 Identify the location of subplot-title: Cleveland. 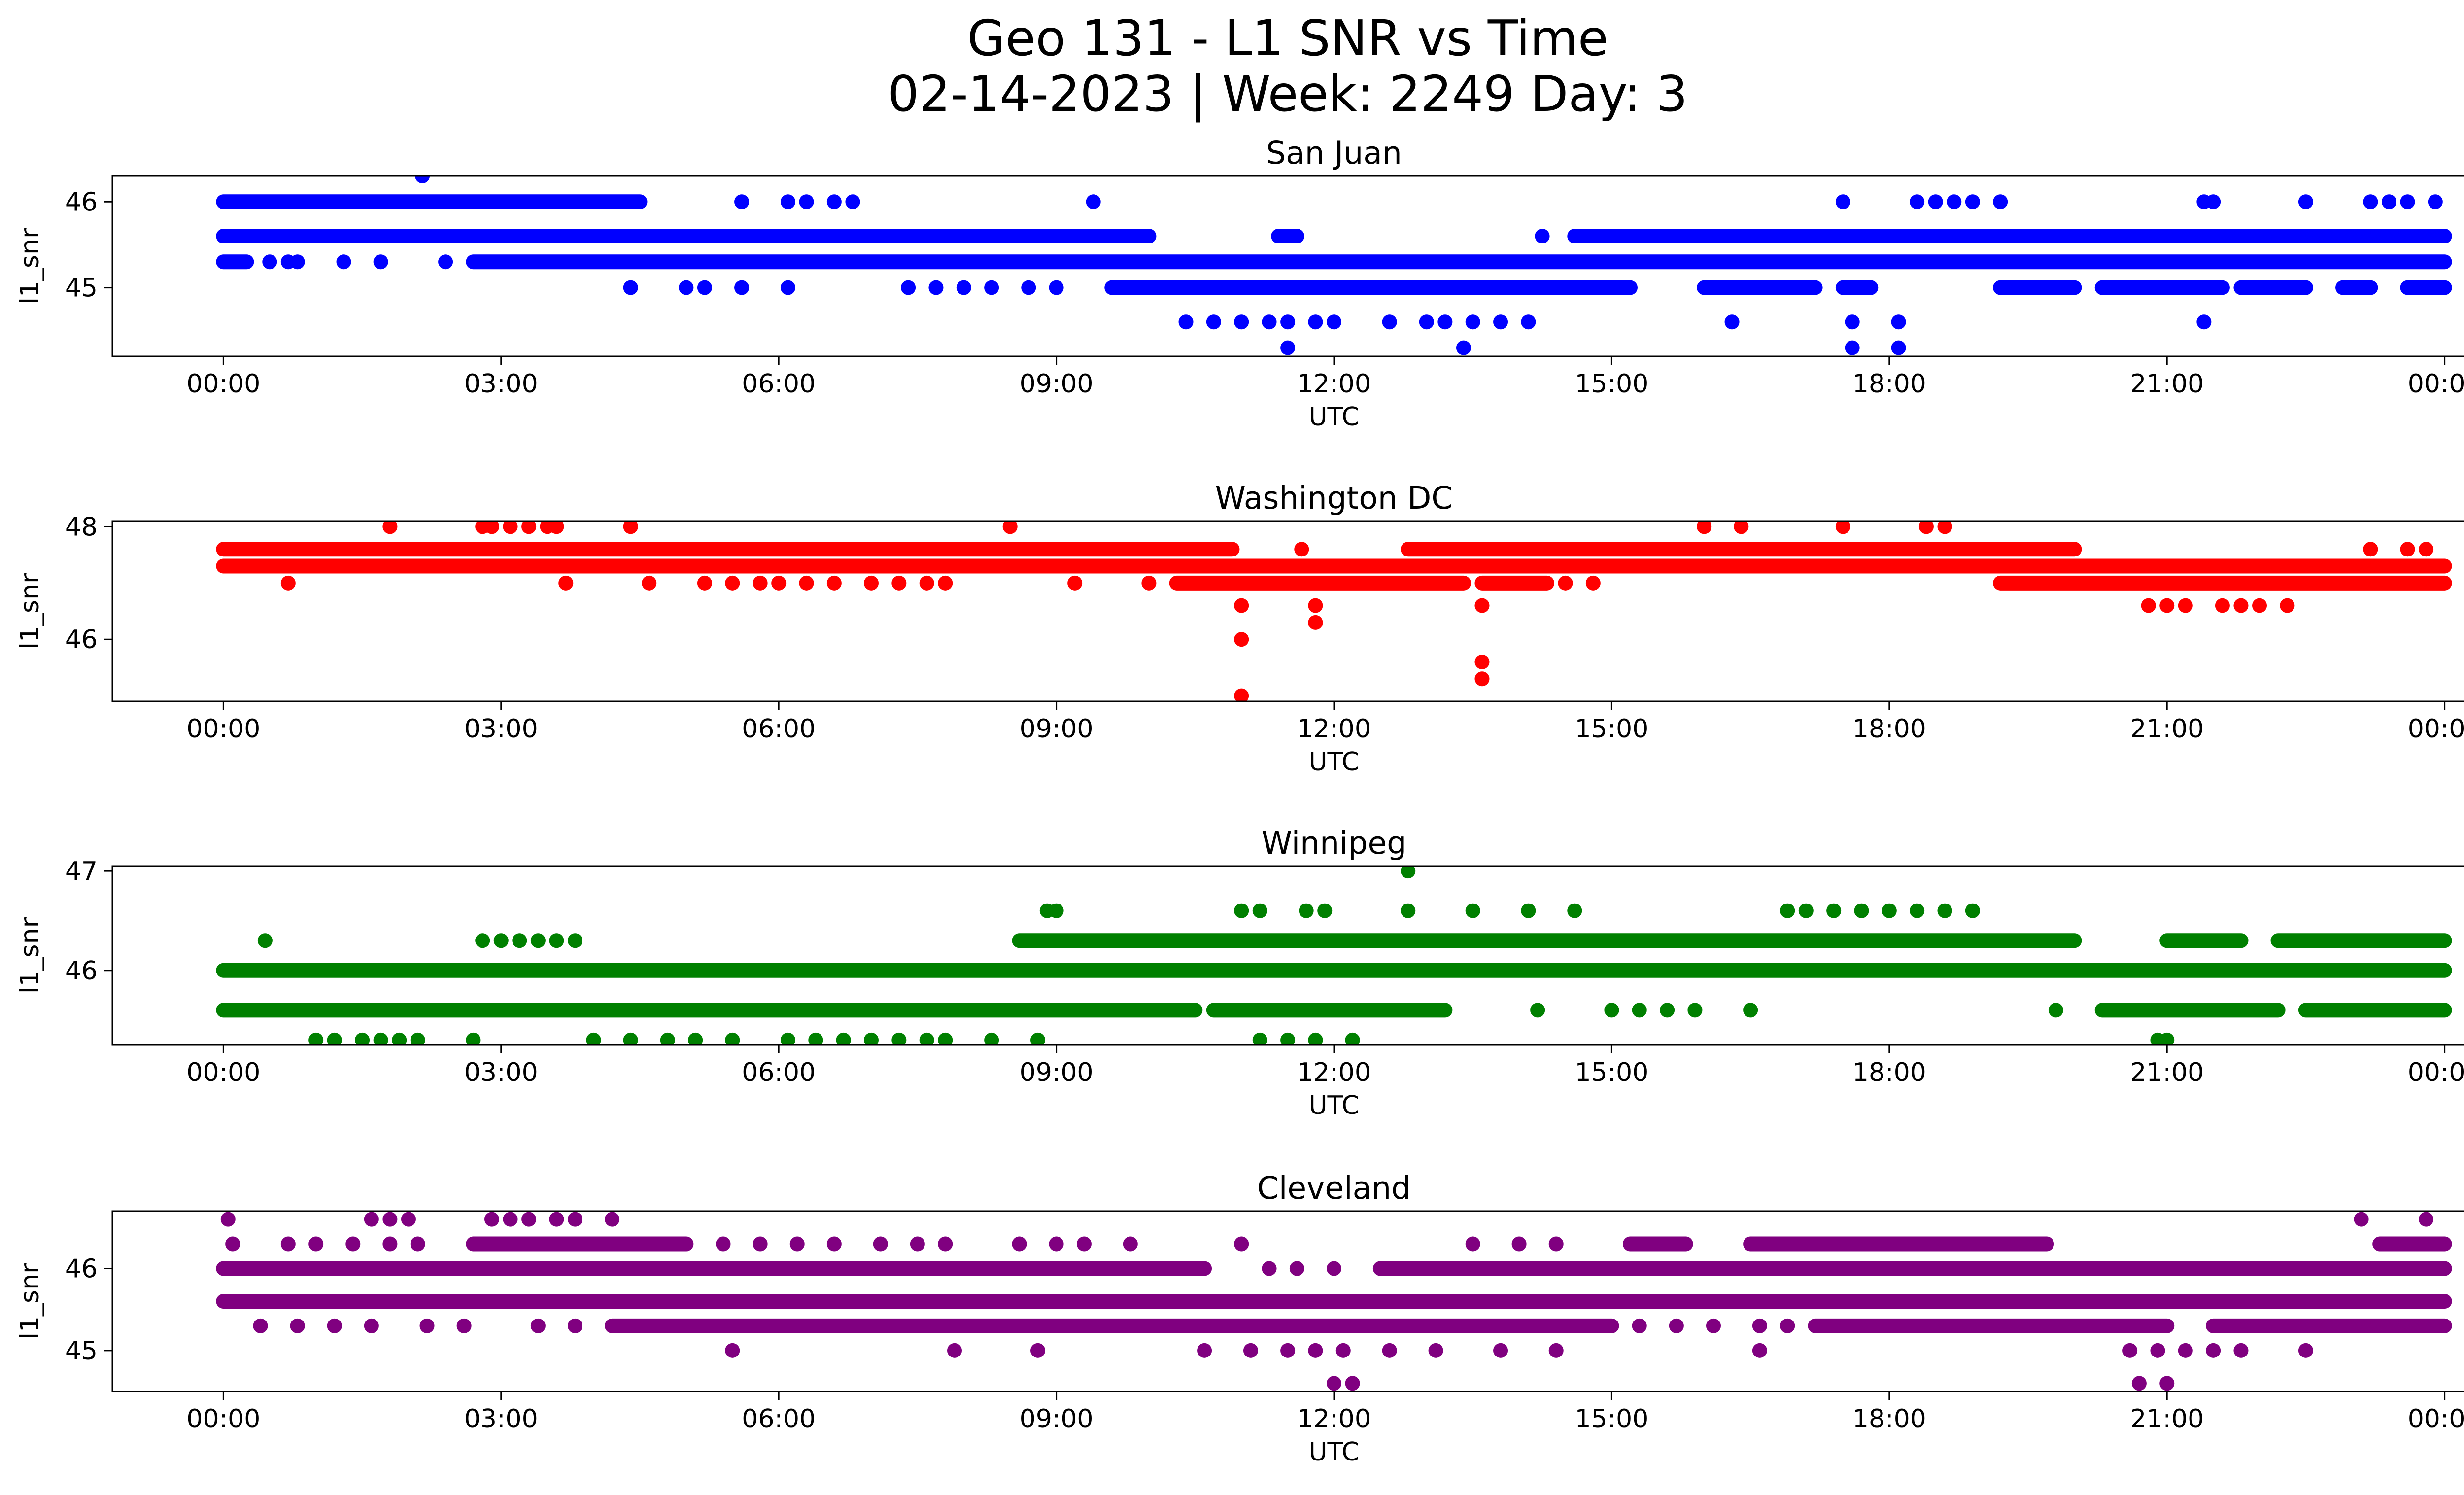
(1334, 1188).